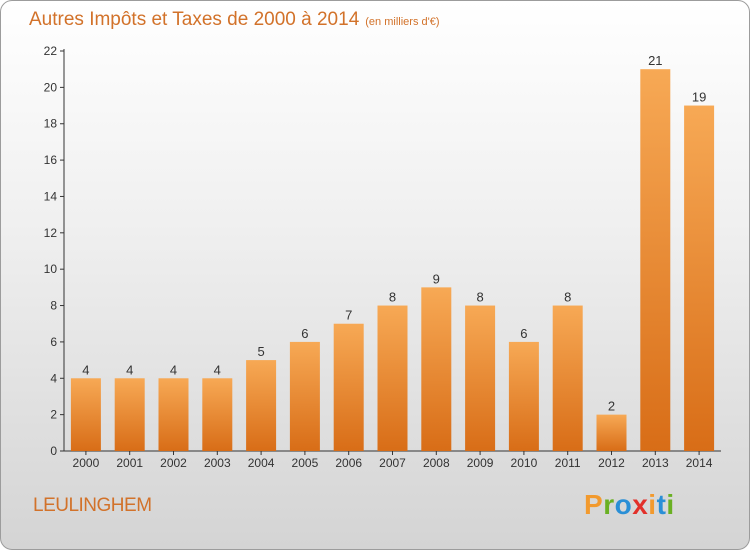 This screenshot has height=550, width=750. Describe the element at coordinates (611, 463) in the screenshot. I see `x-tick-label: 2012` at that location.